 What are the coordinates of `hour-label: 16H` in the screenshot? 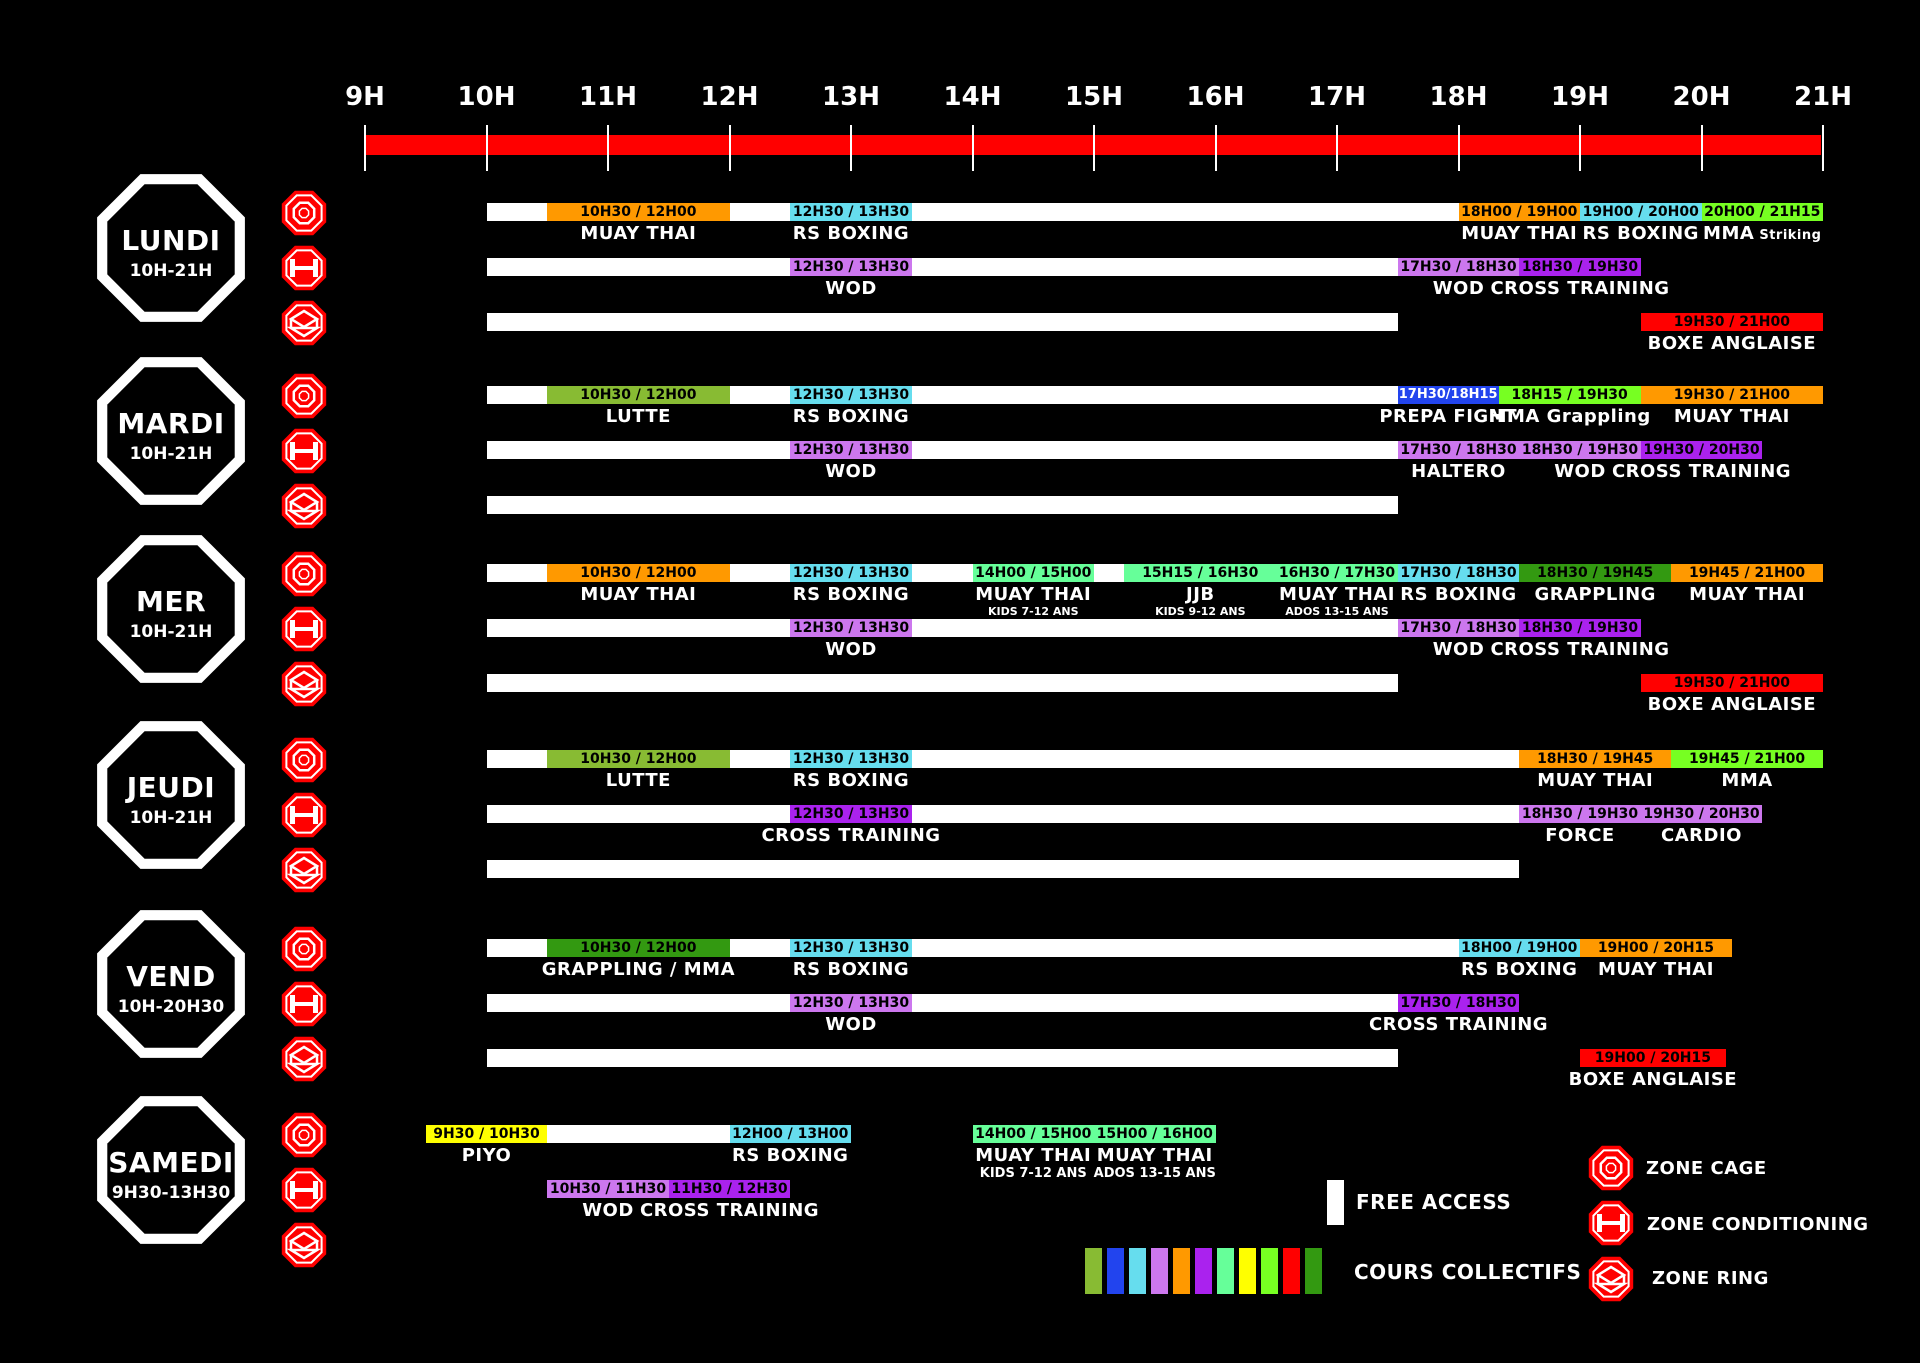 It's located at (1215, 97).